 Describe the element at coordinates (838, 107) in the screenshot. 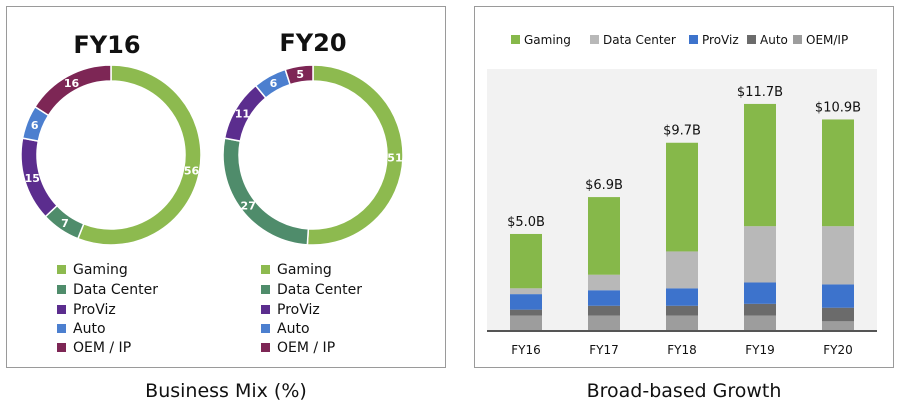

I see `bar-total-label: $10.9B` at that location.